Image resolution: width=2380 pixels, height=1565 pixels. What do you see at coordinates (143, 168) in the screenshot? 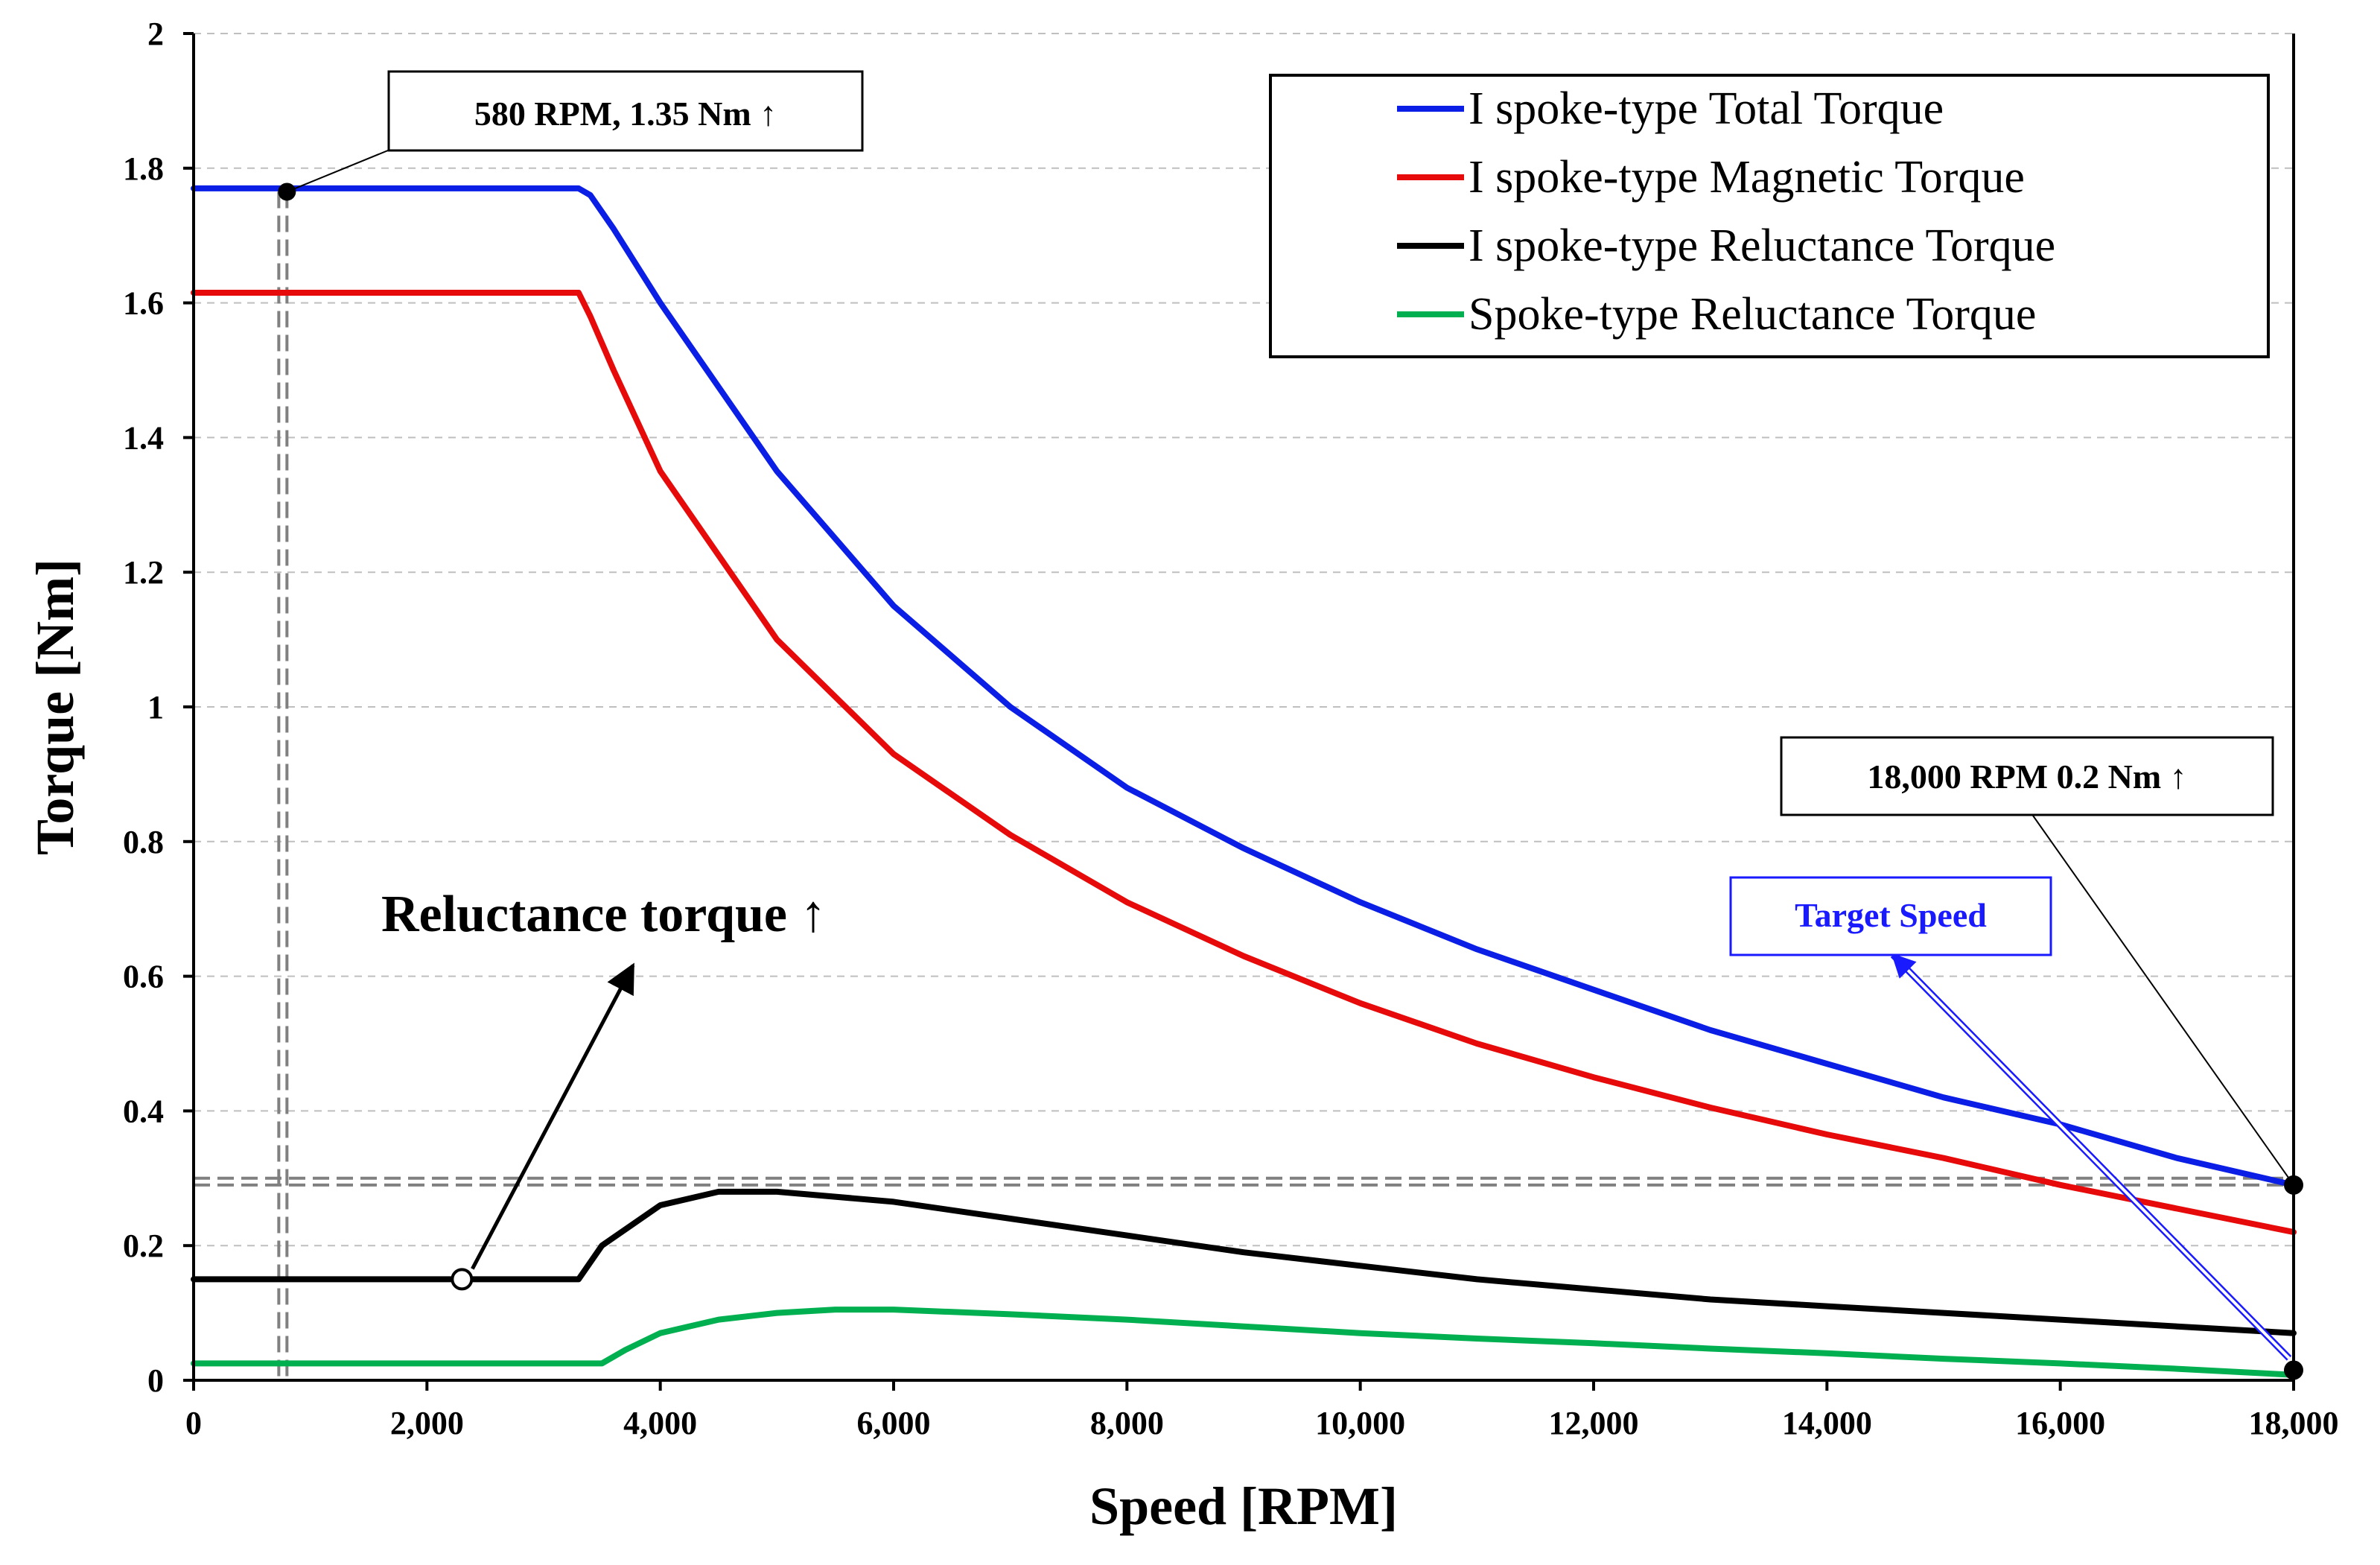
I see `y-tick-label: 1.8` at bounding box center [143, 168].